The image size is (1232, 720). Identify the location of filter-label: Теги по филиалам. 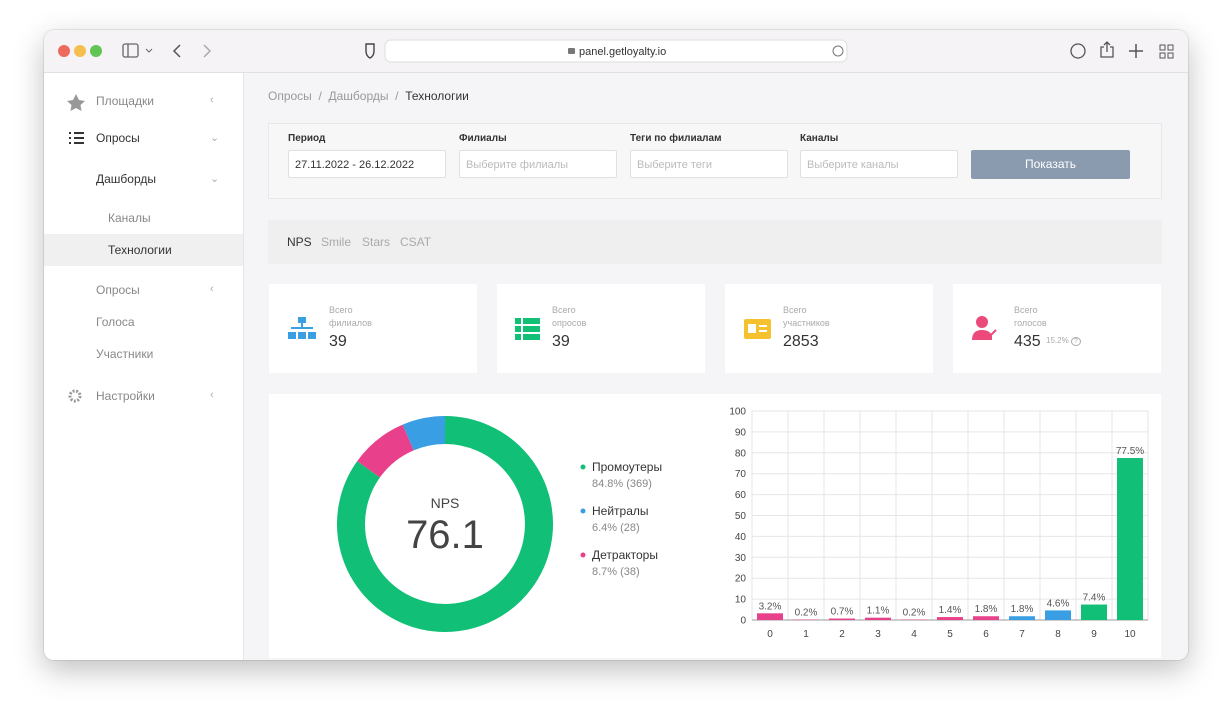
(676, 138).